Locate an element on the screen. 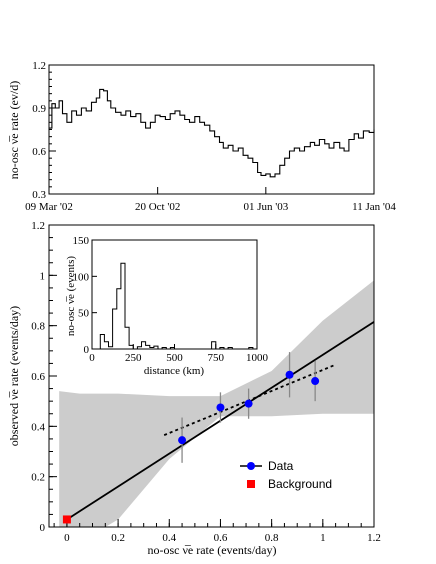  background-point is located at coordinates (66, 519).